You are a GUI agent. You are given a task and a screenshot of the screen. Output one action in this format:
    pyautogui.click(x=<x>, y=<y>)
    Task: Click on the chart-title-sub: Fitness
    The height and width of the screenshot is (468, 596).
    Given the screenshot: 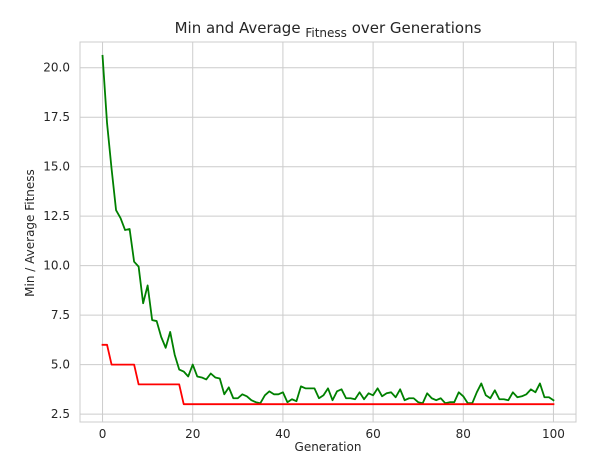 What is the action you would take?
    pyautogui.click(x=326, y=33)
    